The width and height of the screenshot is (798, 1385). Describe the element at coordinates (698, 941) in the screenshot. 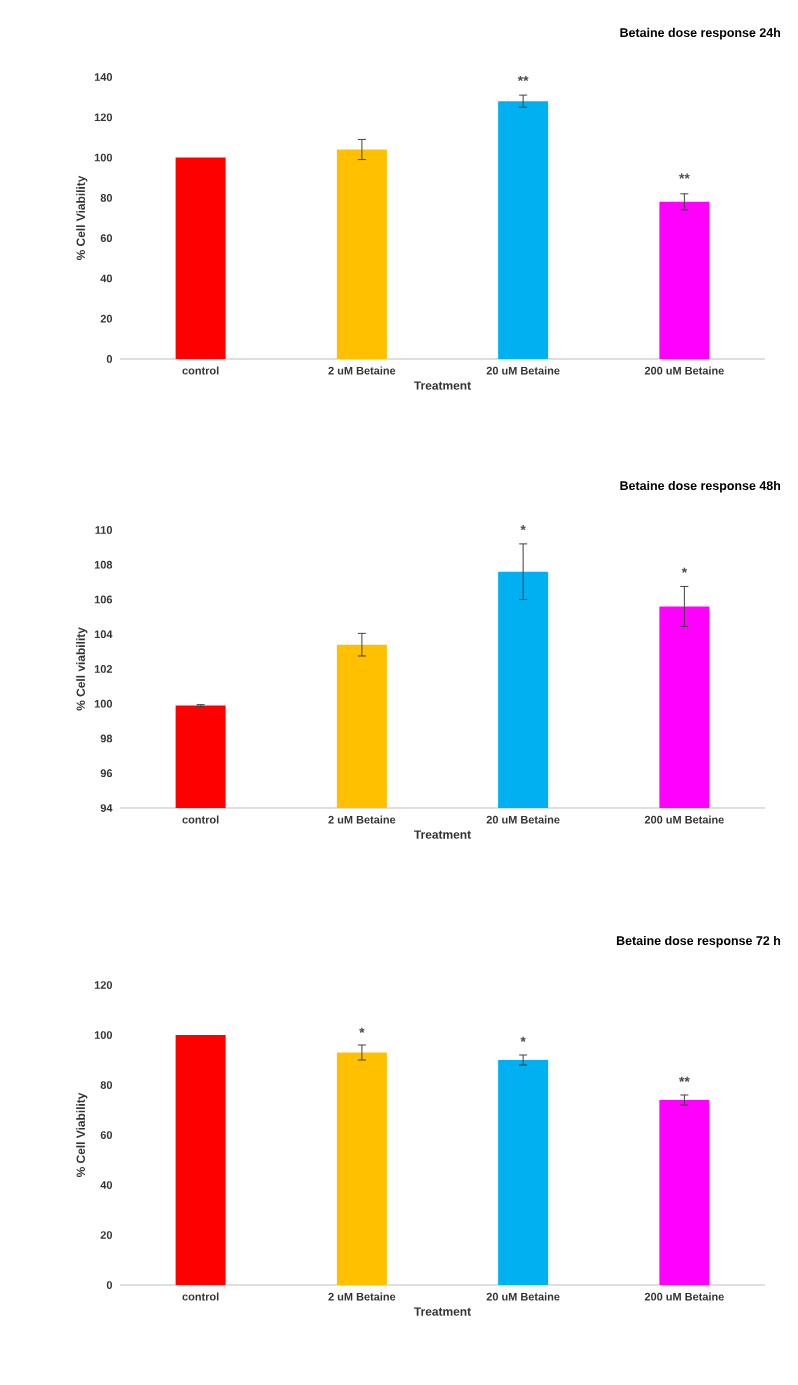

I see `chart-title: Betaine dose response 72 h` at that location.